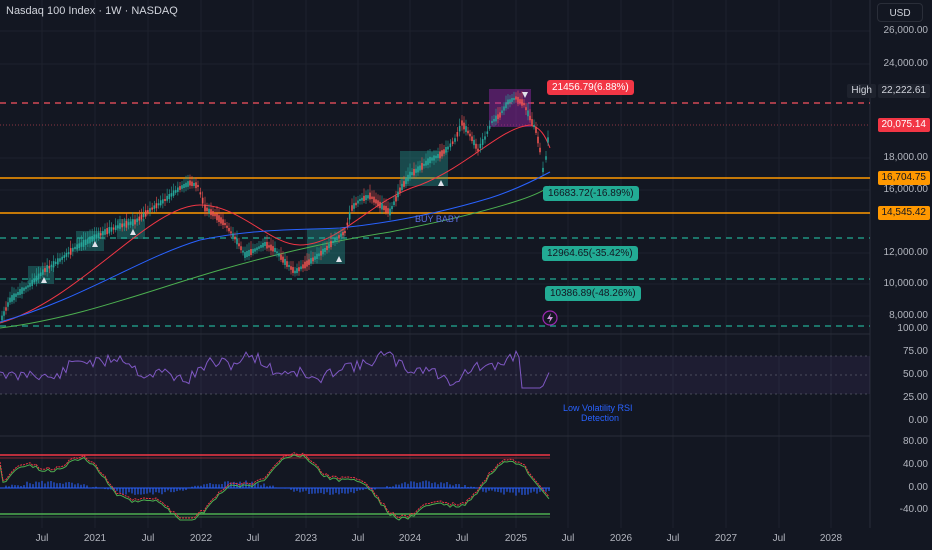  I want to click on lightning-glyph, so click(550, 318).